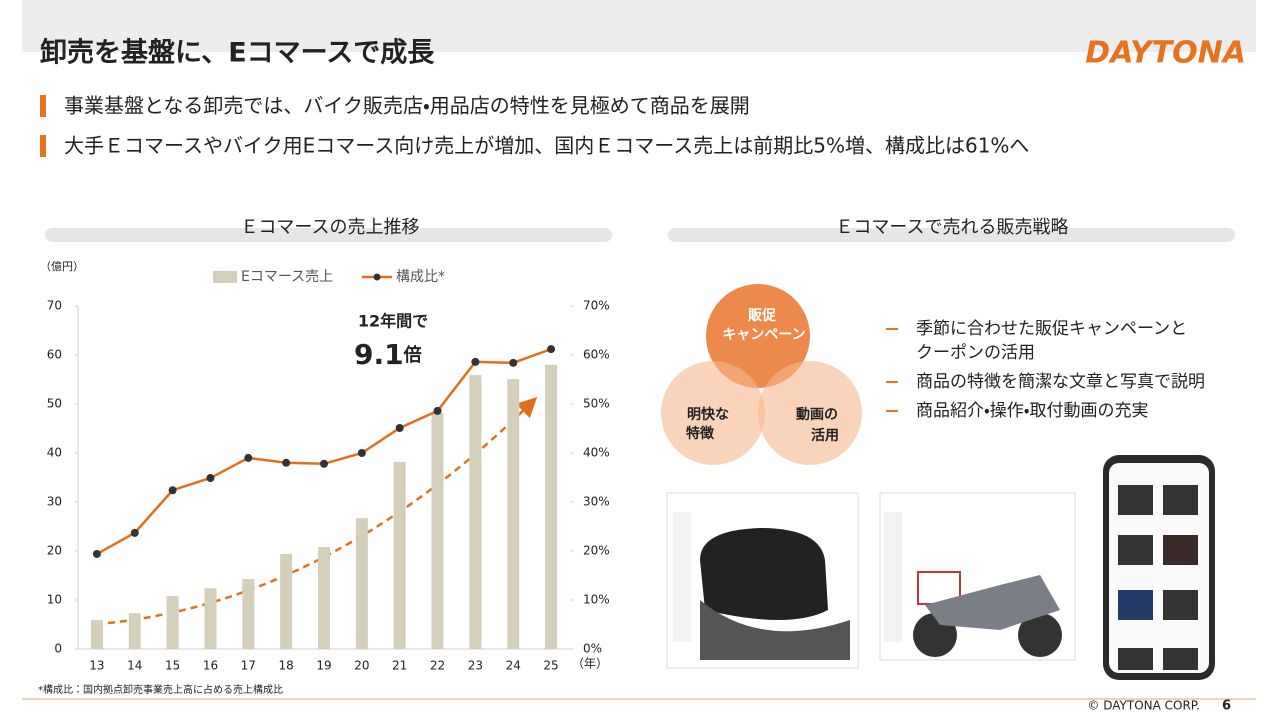 The image size is (1280, 720). What do you see at coordinates (210, 666) in the screenshot?
I see `x-tick-label: 16` at bounding box center [210, 666].